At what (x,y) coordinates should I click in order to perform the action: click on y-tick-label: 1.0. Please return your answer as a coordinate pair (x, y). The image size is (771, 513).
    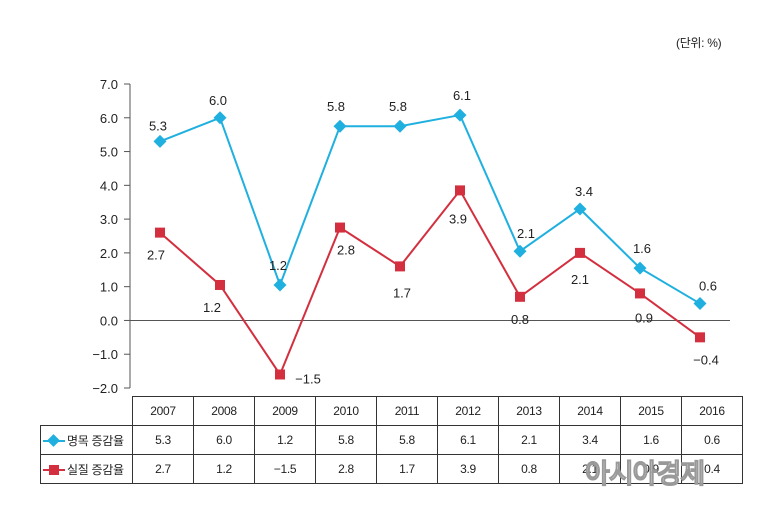
    Looking at the image, I should click on (109, 287).